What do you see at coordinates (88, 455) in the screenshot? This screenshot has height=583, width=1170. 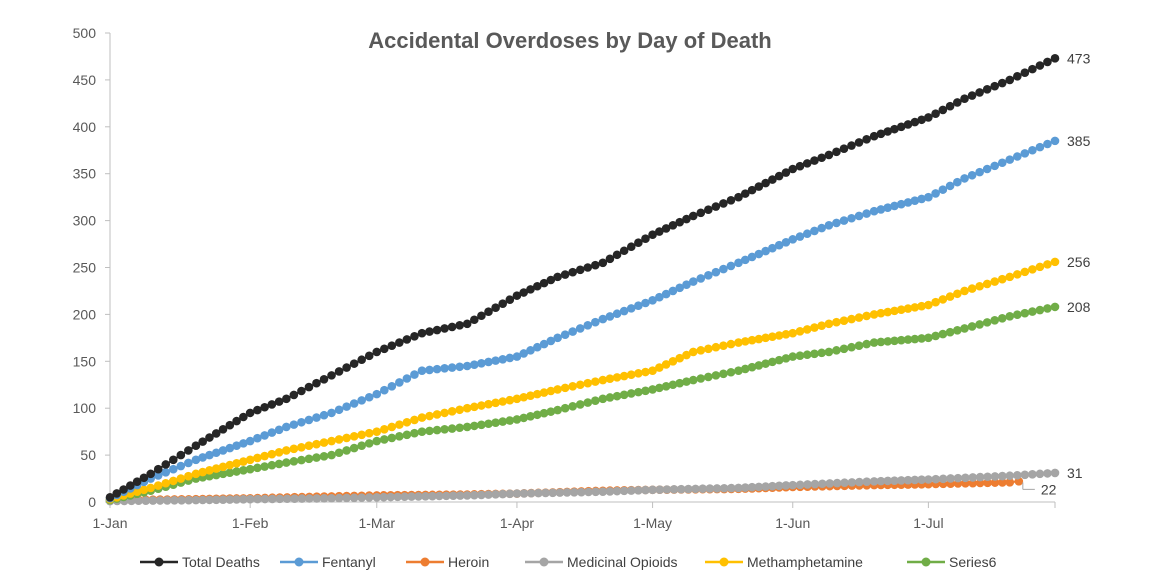 I see `y-tick-label: 50` at bounding box center [88, 455].